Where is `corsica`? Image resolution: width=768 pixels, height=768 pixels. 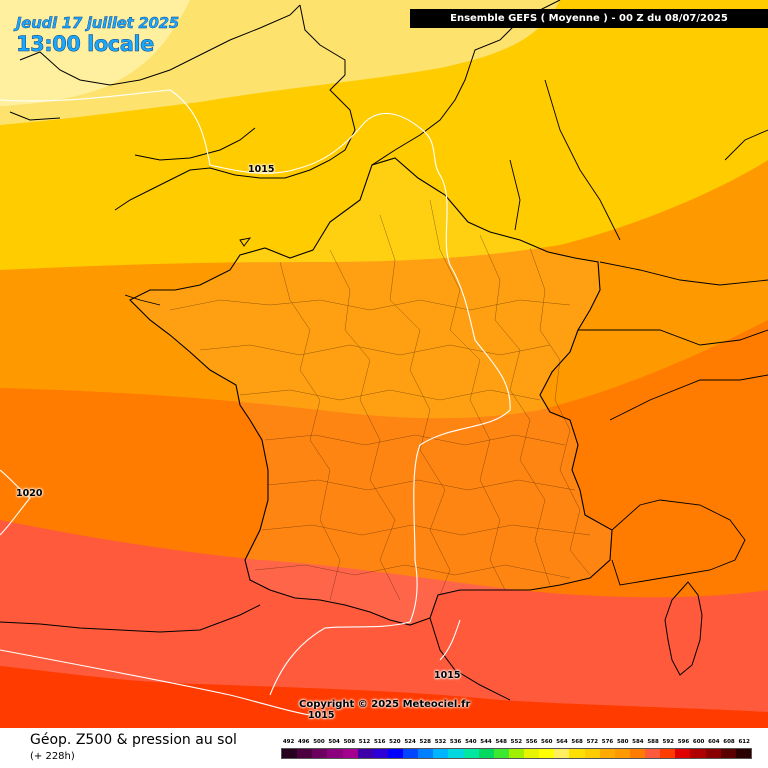
corsica is located at coordinates (683, 628).